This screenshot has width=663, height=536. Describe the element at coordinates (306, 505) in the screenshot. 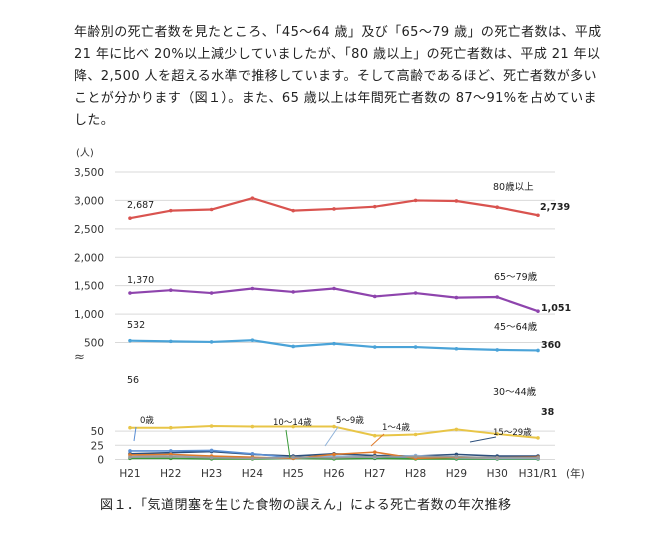

I see `figure-caption: 図１．「気道閉塞を生じた食物の誤えん」による死亡者数の年次推移` at that location.